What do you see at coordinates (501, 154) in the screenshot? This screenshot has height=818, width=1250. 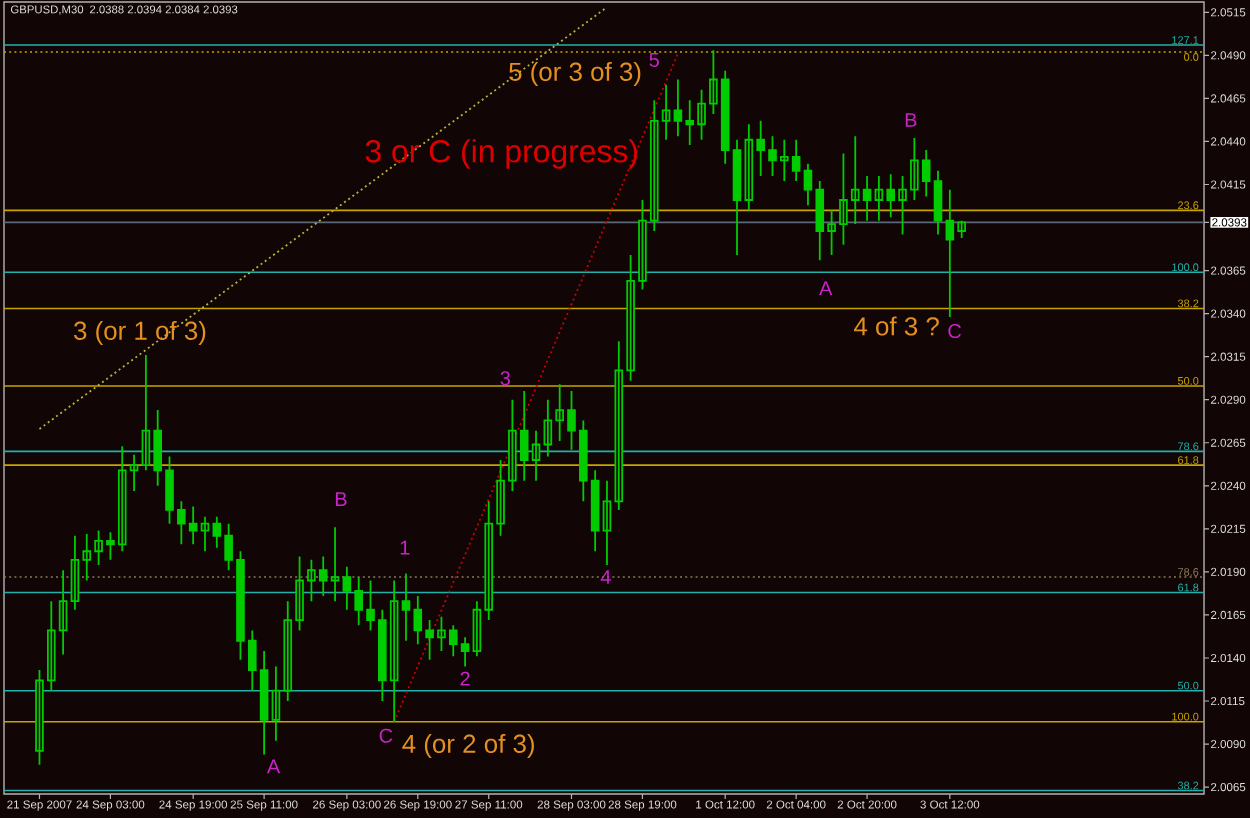 I see `annotation: 3 or C (in progress)` at bounding box center [501, 154].